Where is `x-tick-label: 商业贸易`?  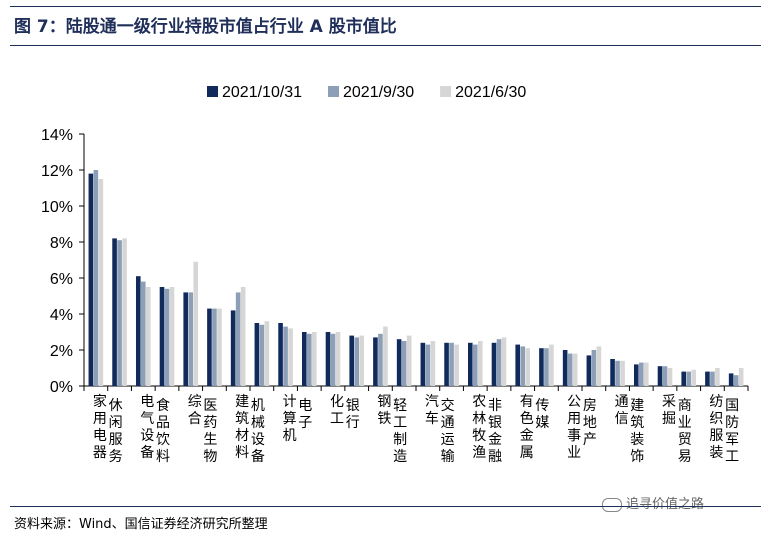 x-tick-label: 商业贸易 is located at coordinates (685, 431).